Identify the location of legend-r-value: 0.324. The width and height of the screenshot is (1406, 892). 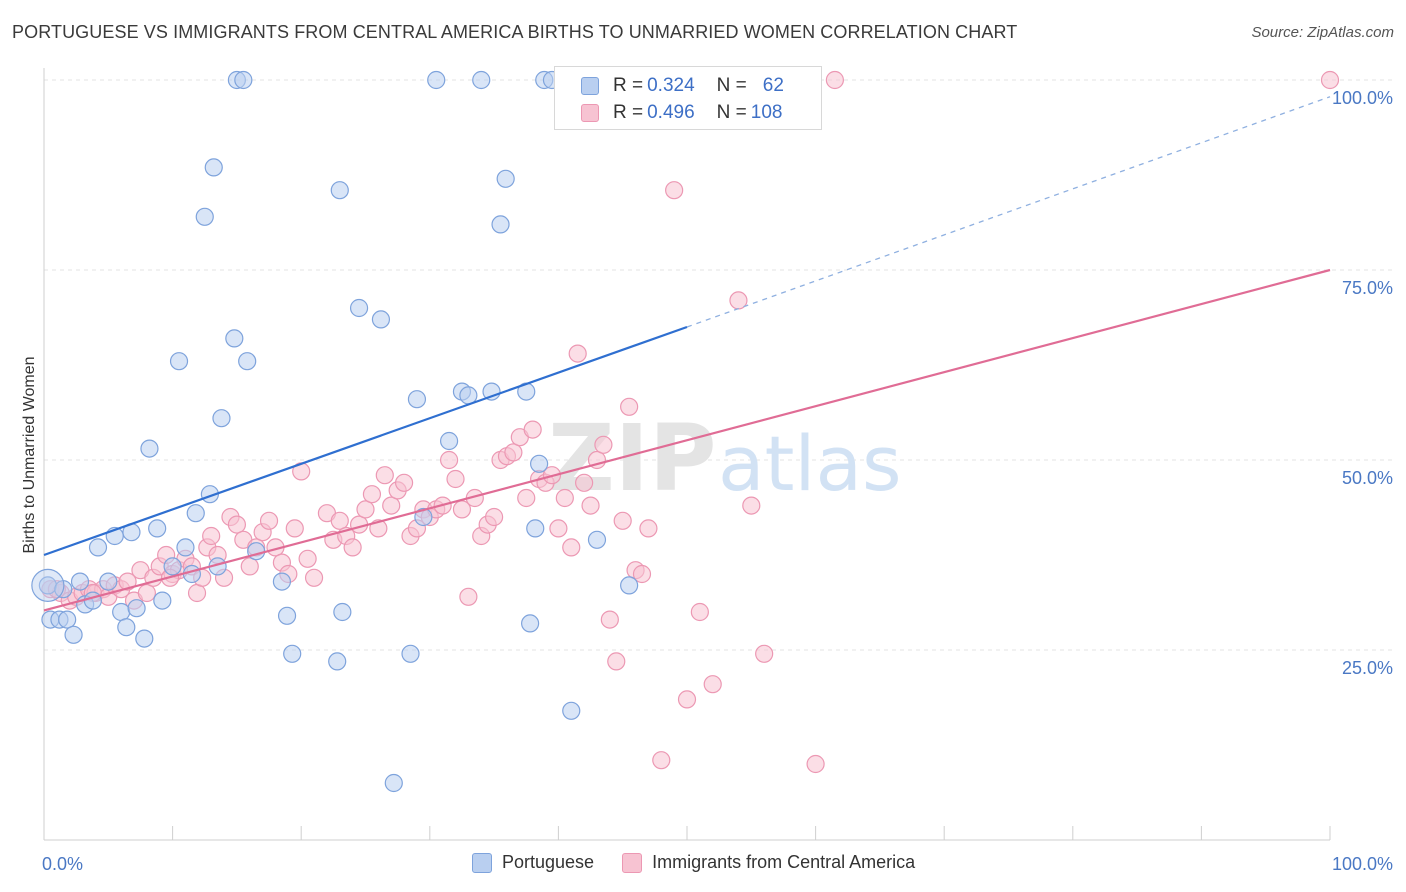
(671, 85).